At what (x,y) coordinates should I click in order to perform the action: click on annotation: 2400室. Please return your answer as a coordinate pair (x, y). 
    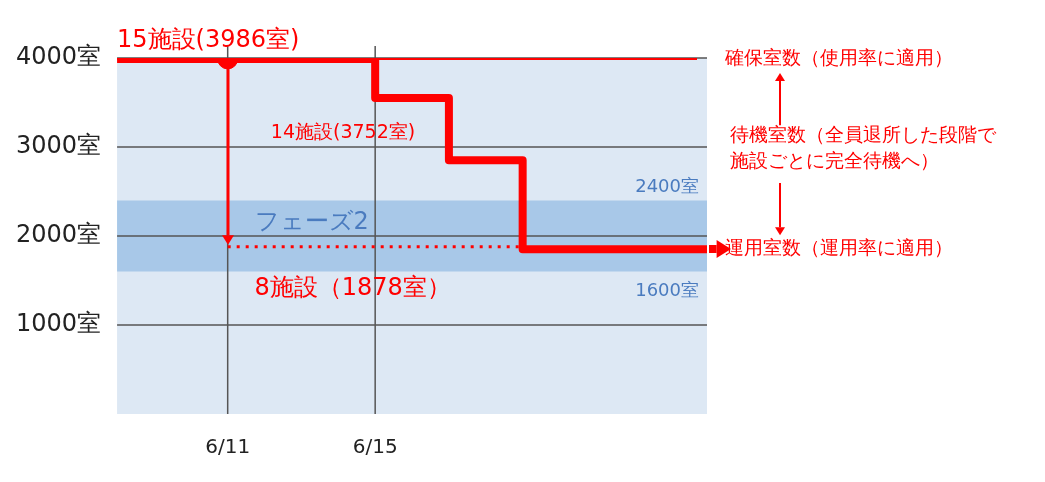
    Looking at the image, I should click on (667, 186).